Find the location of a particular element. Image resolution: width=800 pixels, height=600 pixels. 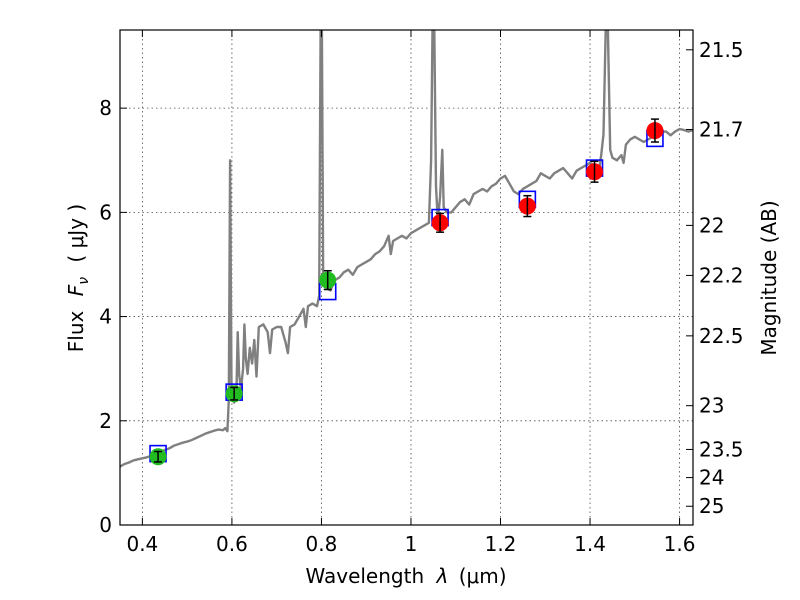

y-axis-label: Flux Fν ( μJy ) is located at coordinates (78, 278).